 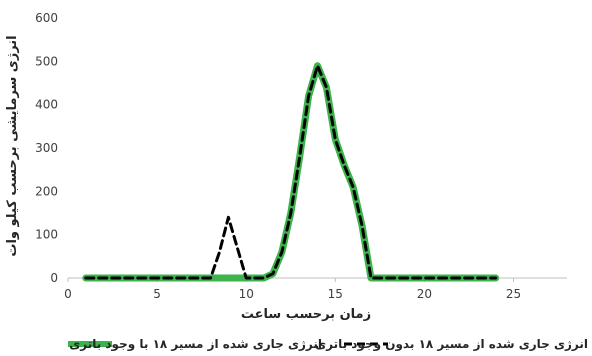 What do you see at coordinates (46, 148) in the screenshot?
I see `y-tick-label: 300` at bounding box center [46, 148].